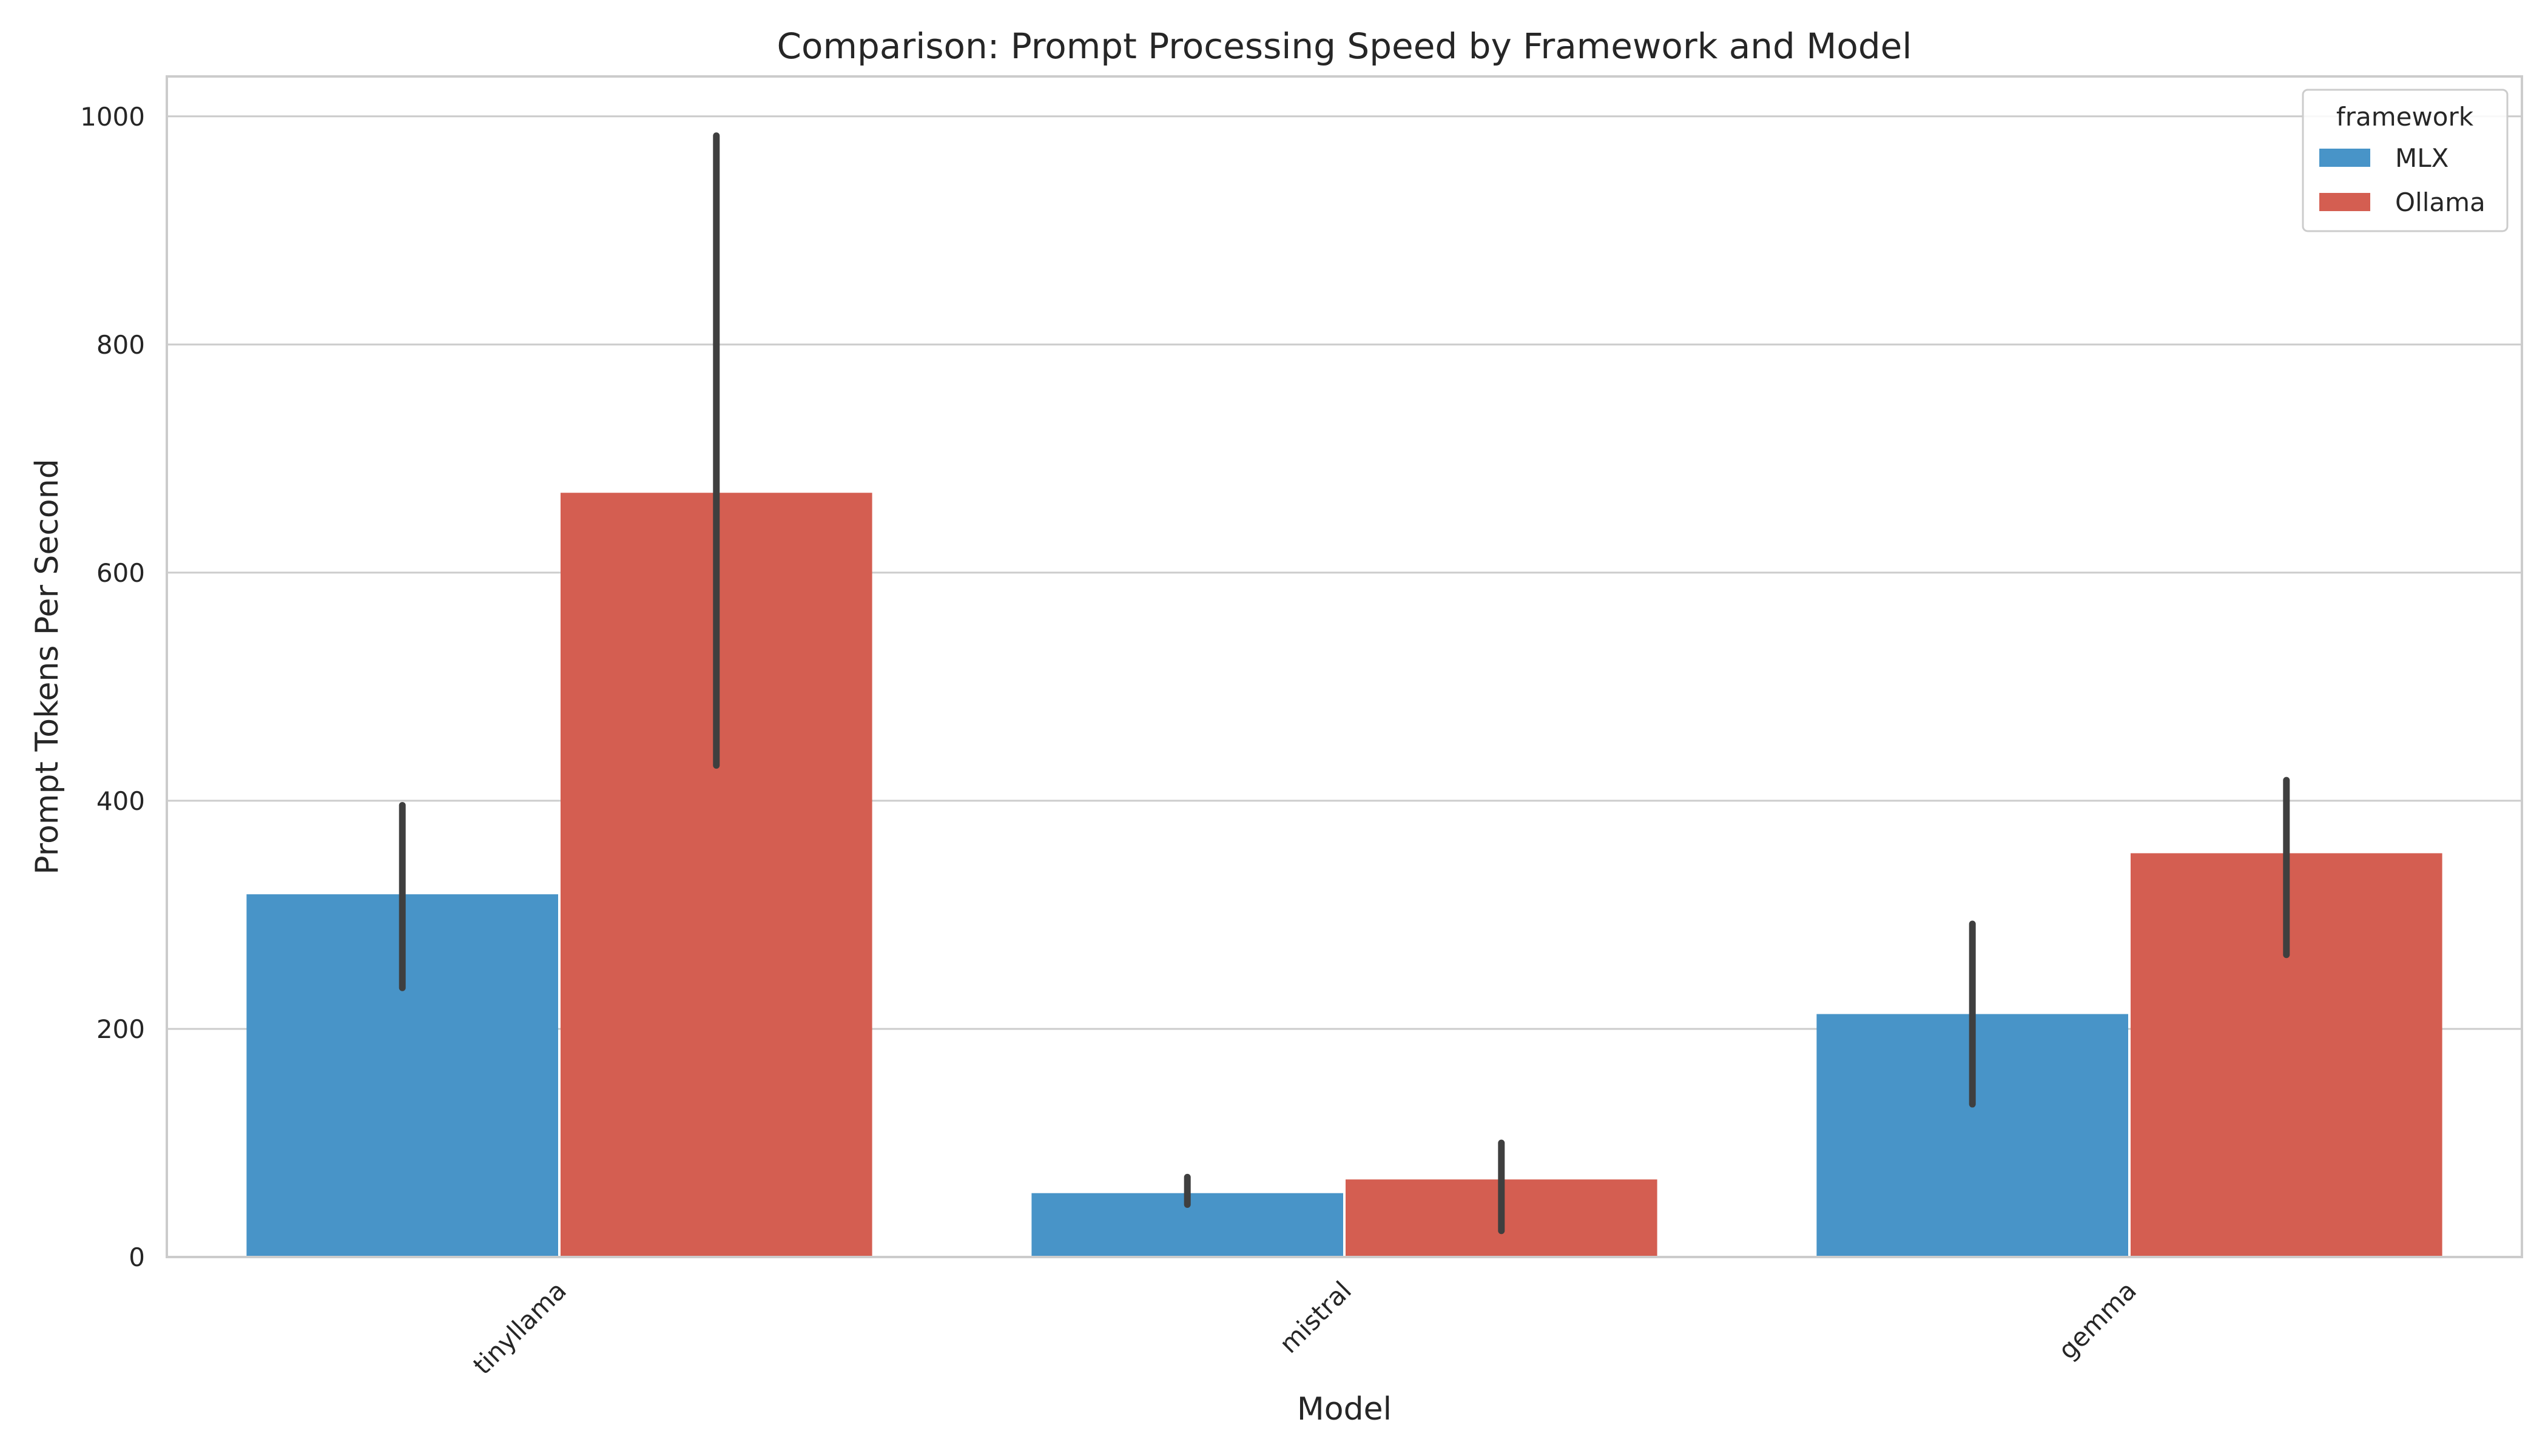 This screenshot has height=1456, width=2548. What do you see at coordinates (112, 117) in the screenshot?
I see `y-tick-label: 1000` at bounding box center [112, 117].